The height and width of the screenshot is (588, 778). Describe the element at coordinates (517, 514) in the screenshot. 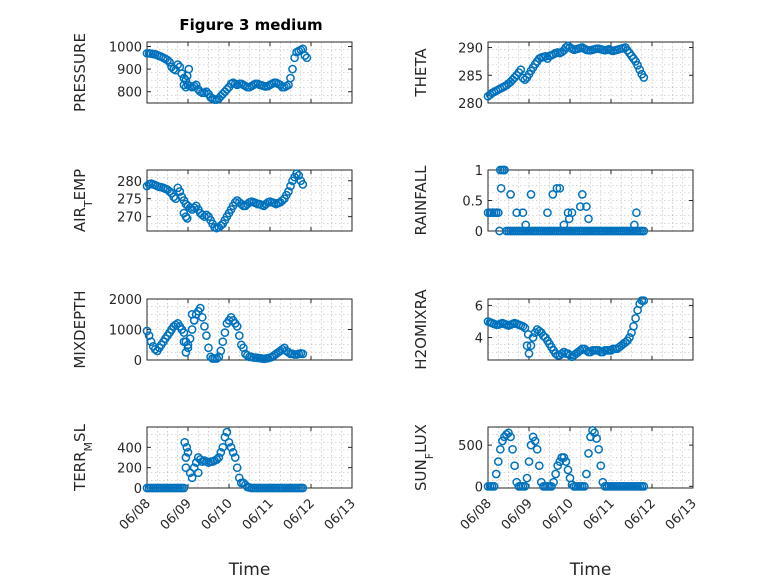

I see `x-tick-label: 06/09` at that location.